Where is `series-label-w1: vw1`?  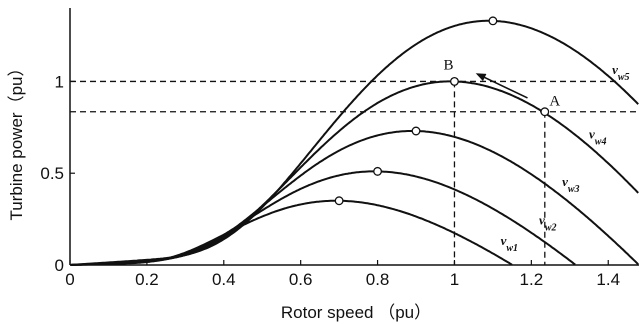 series-label-w1: vw1 is located at coordinates (509, 243).